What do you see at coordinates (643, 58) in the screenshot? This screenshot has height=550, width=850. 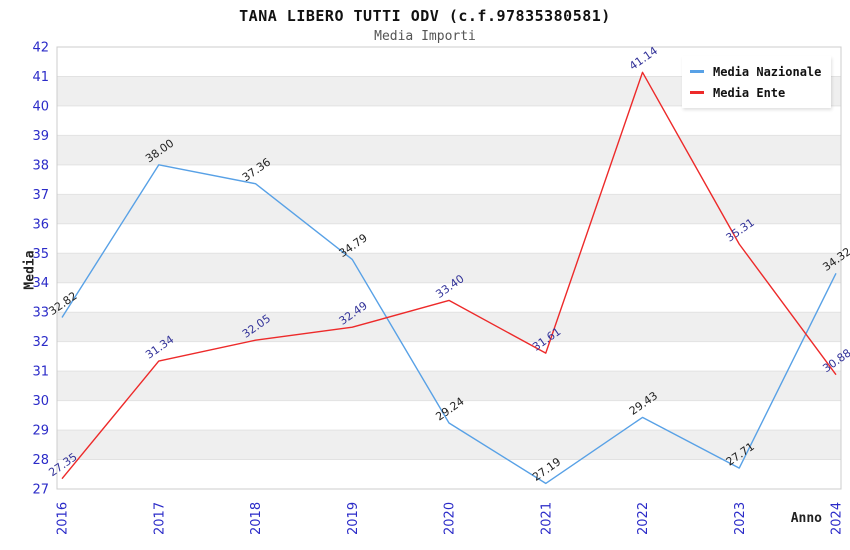 I see `point-label-media-ente: 41.14` at bounding box center [643, 58].